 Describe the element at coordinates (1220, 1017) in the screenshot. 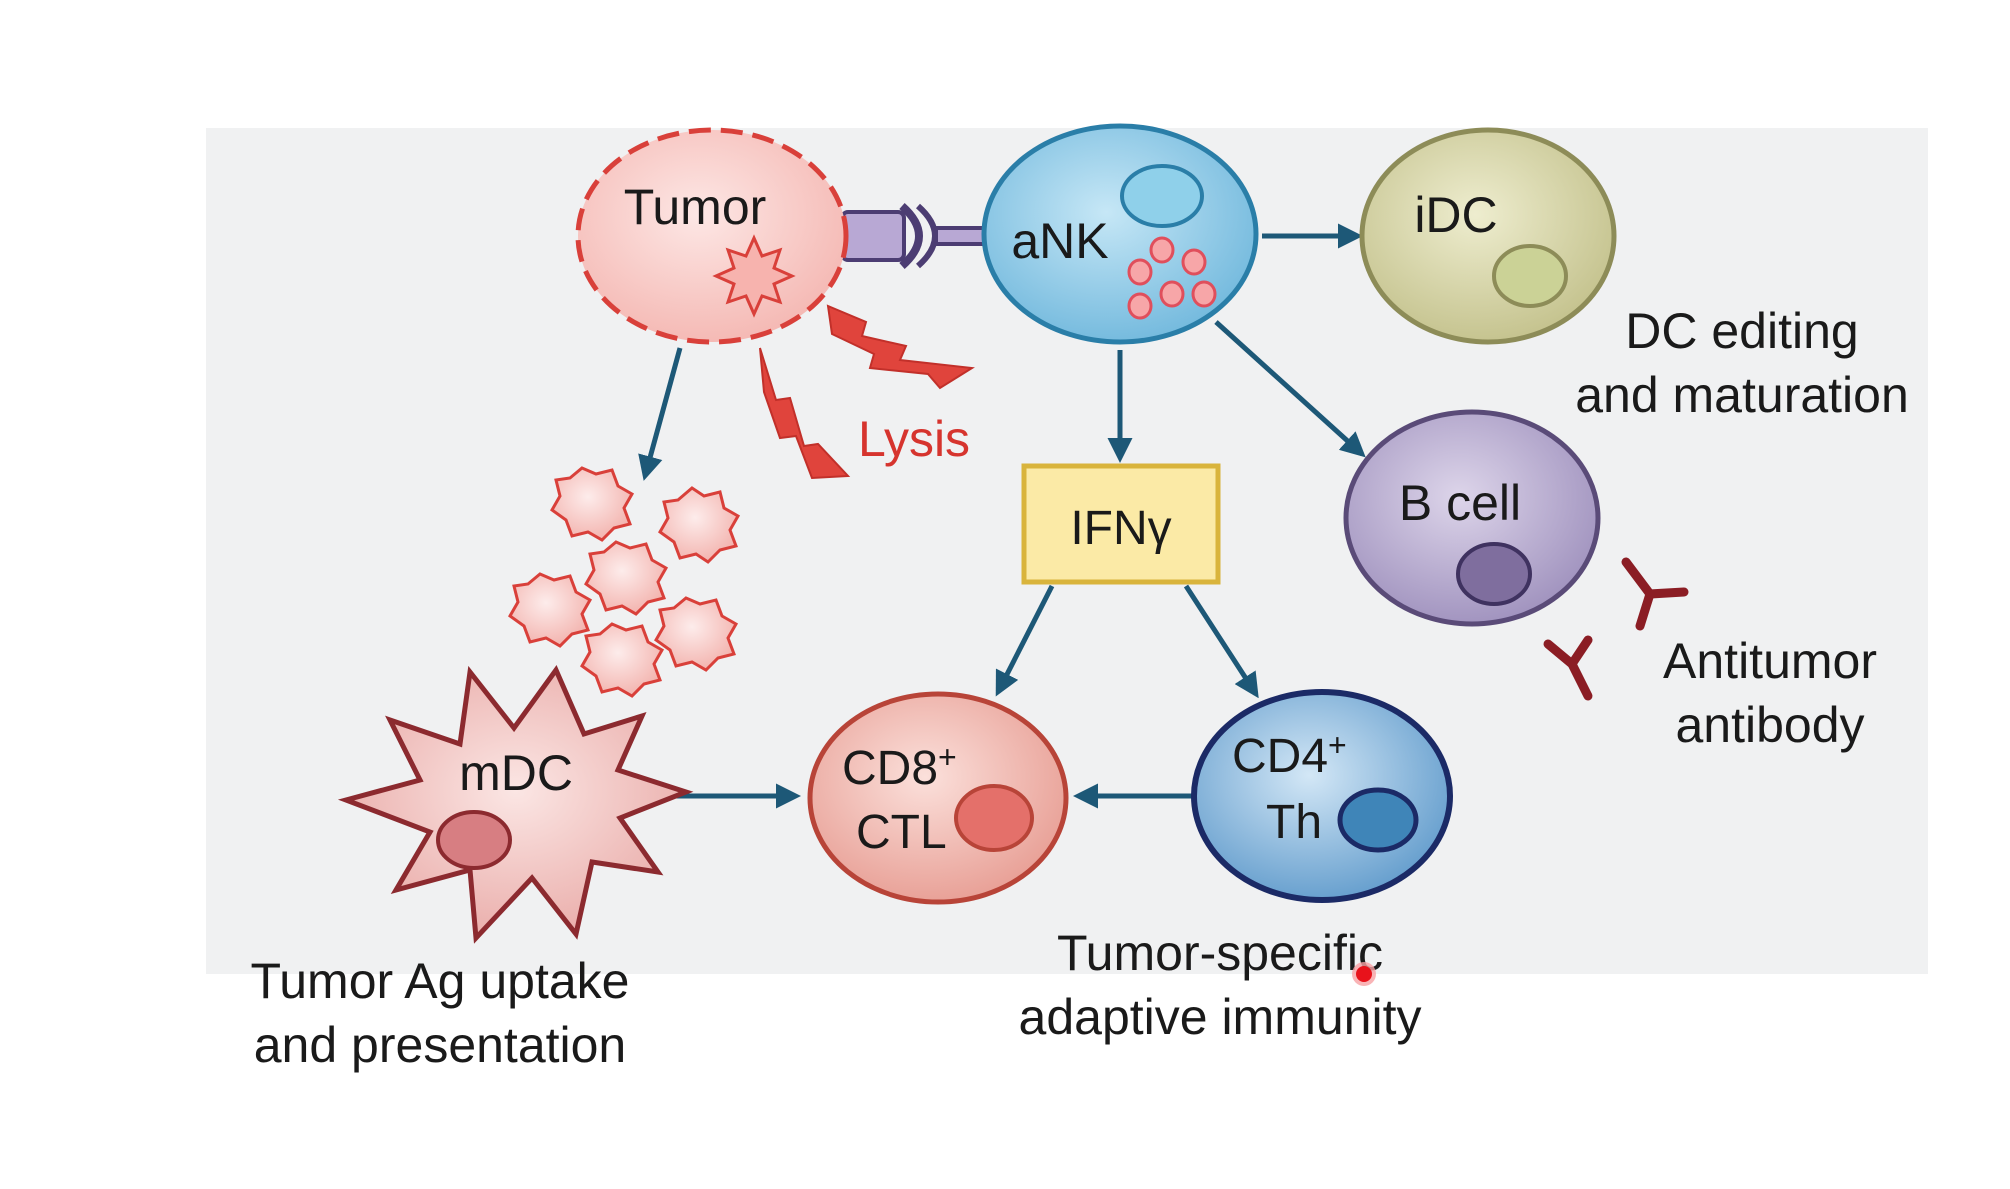

I see `adaptive-line2: adaptive immunity` at that location.